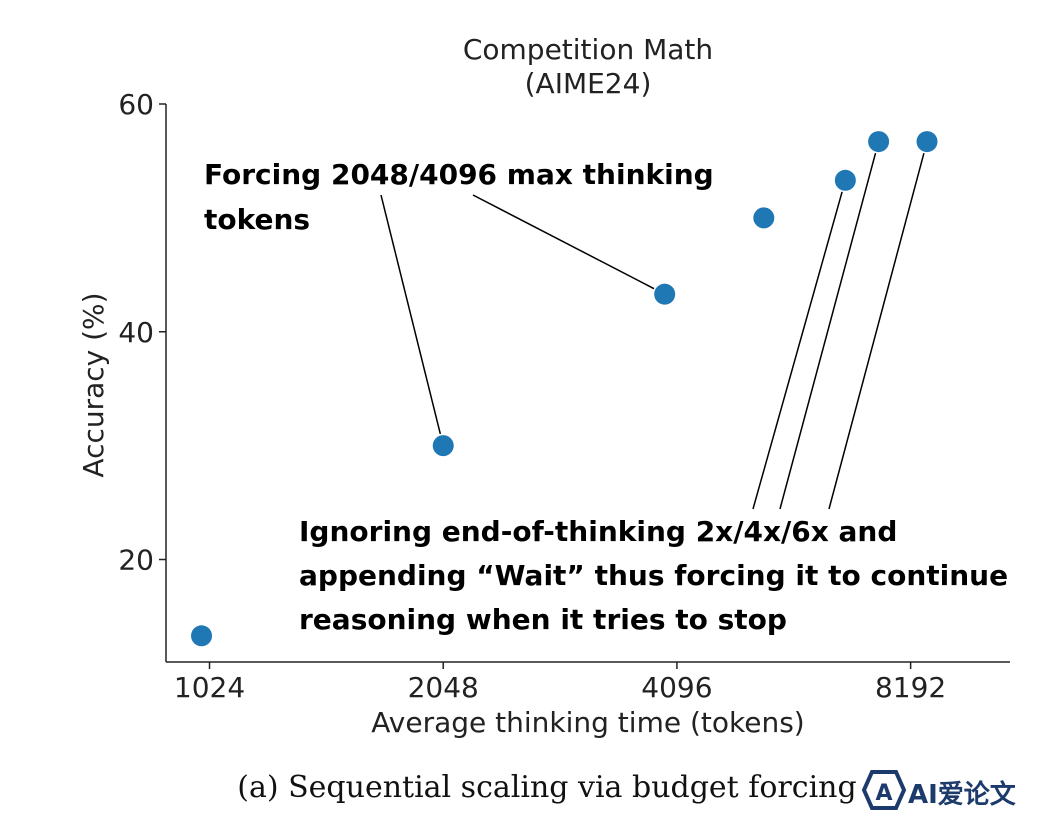 Image resolution: width=1037 pixels, height=829 pixels. What do you see at coordinates (676, 687) in the screenshot?
I see `x-tick-label: 4096` at bounding box center [676, 687].